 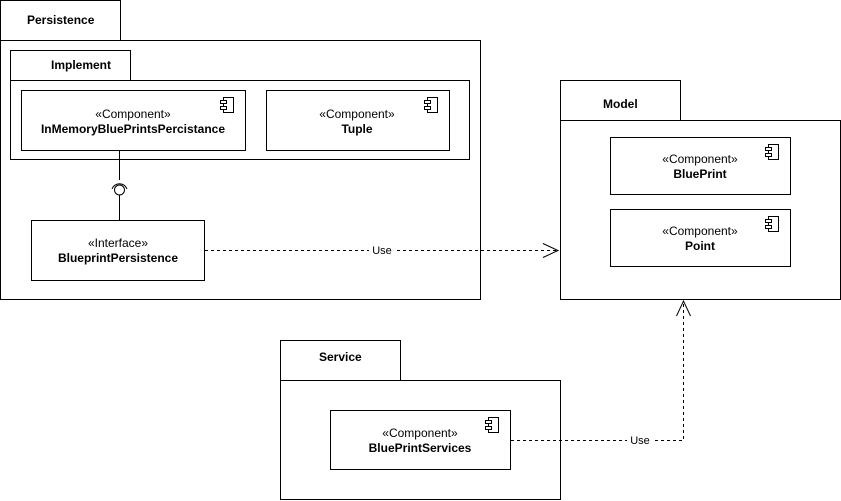 I want to click on package-model-title: Model, so click(x=620, y=104).